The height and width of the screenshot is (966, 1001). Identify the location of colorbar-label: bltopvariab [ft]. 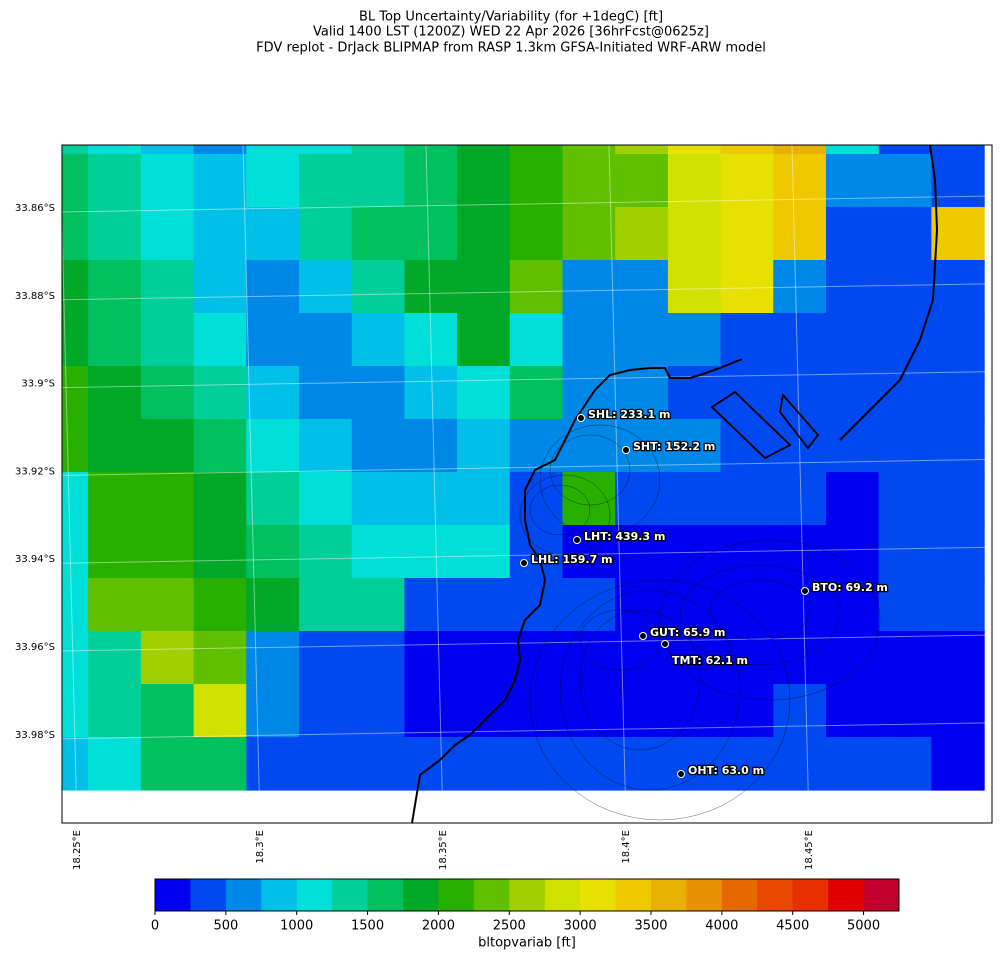
(527, 943).